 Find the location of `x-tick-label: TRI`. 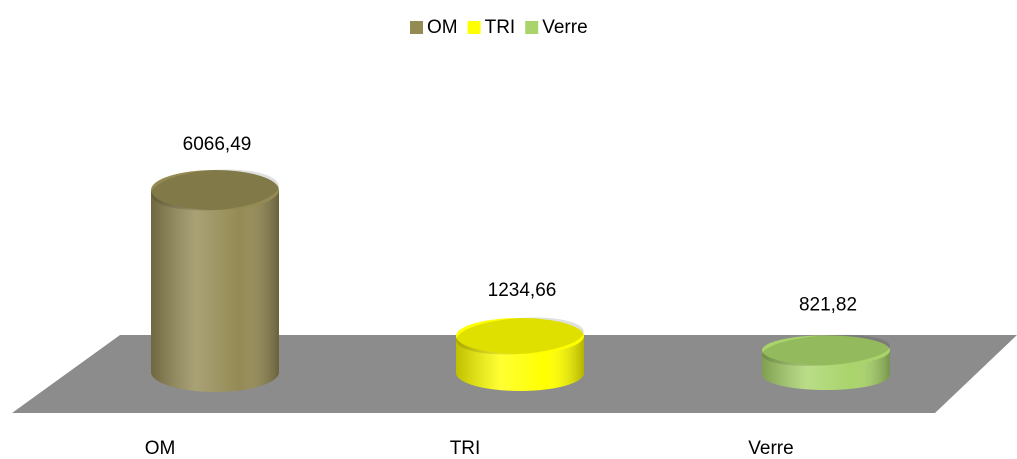

x-tick-label: TRI is located at coordinates (465, 448).